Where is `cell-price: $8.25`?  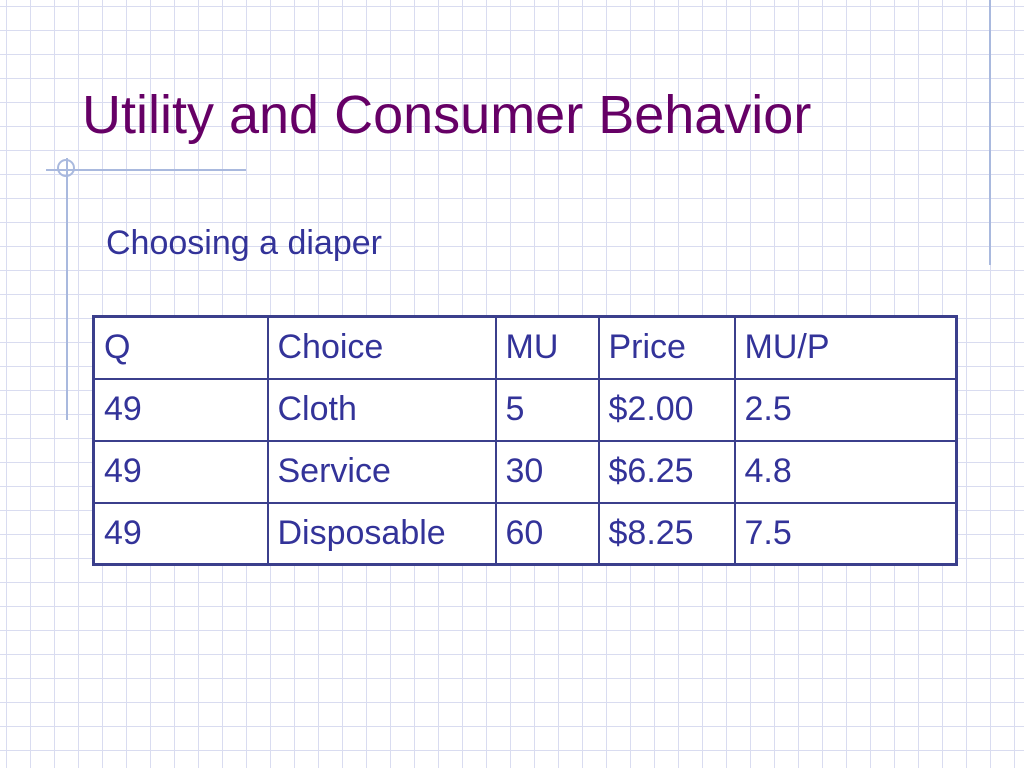 cell-price: $8.25 is located at coordinates (666, 533).